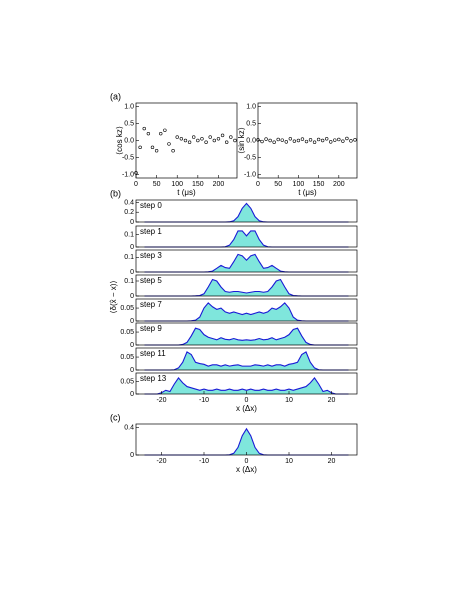 The height and width of the screenshot is (599, 463). Describe the element at coordinates (151, 205) in the screenshot. I see `step-label: step 0` at that location.